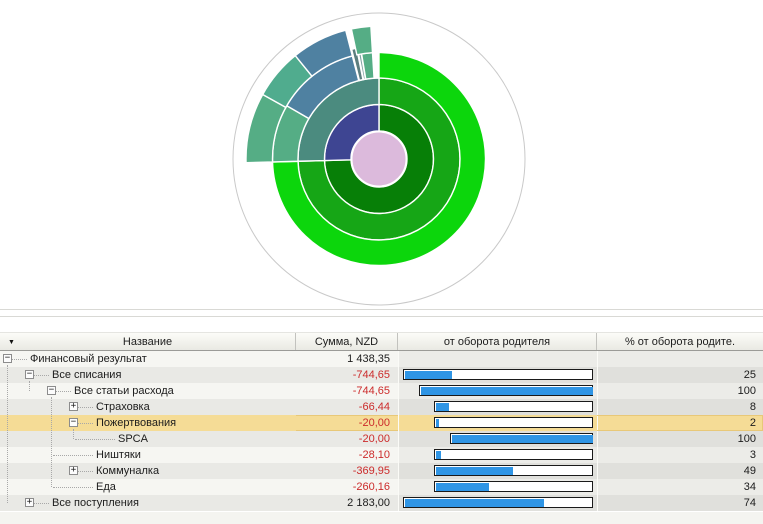  What do you see at coordinates (148, 407) in the screenshot?
I see `name-cell: + Страховка` at bounding box center [148, 407].